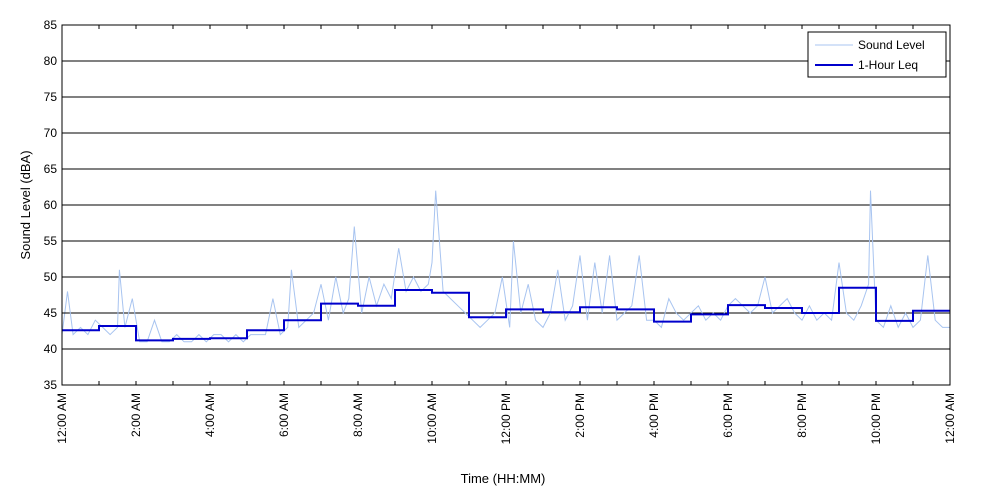 The height and width of the screenshot is (500, 1000). What do you see at coordinates (503, 478) in the screenshot?
I see `x-axis-title: Time (HH:MM)` at bounding box center [503, 478].